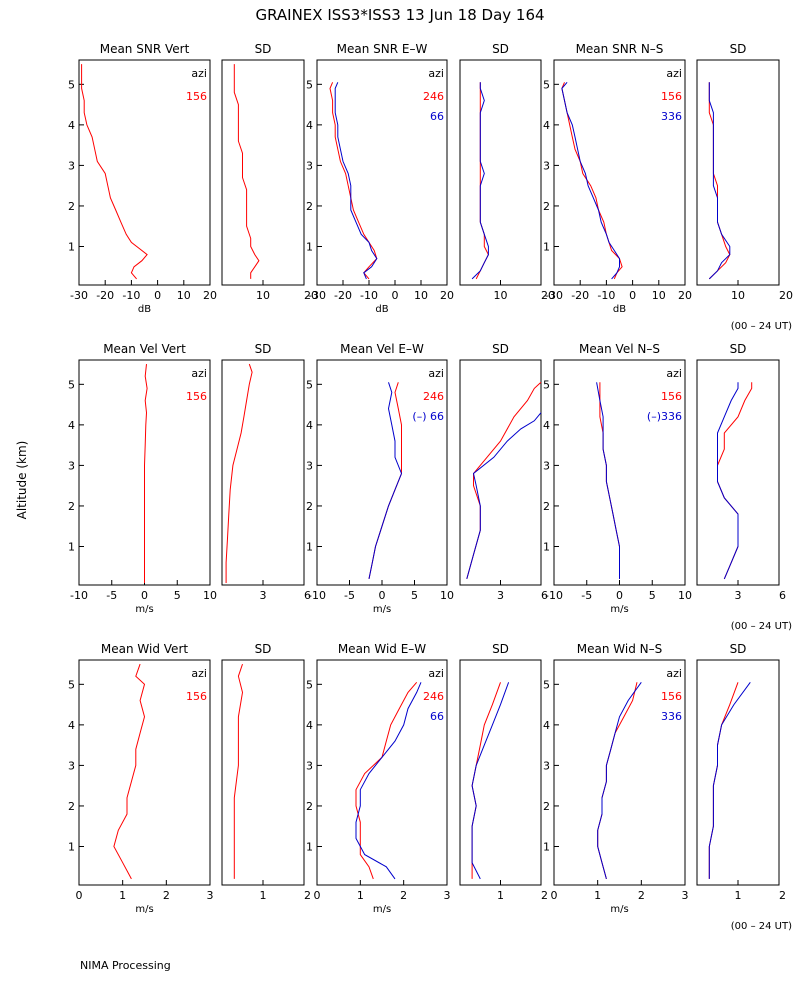 The image size is (800, 1000). Describe the element at coordinates (619, 349) in the screenshot. I see `panel-title: Mean Vel N–S` at that location.